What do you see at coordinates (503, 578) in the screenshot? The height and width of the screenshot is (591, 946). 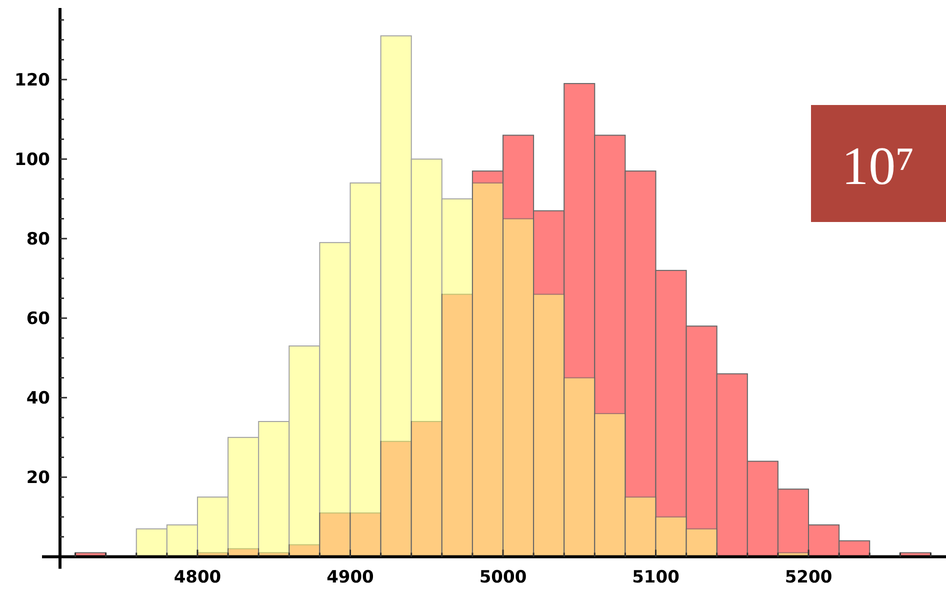 I see `x-tick-label: 5000` at bounding box center [503, 578].